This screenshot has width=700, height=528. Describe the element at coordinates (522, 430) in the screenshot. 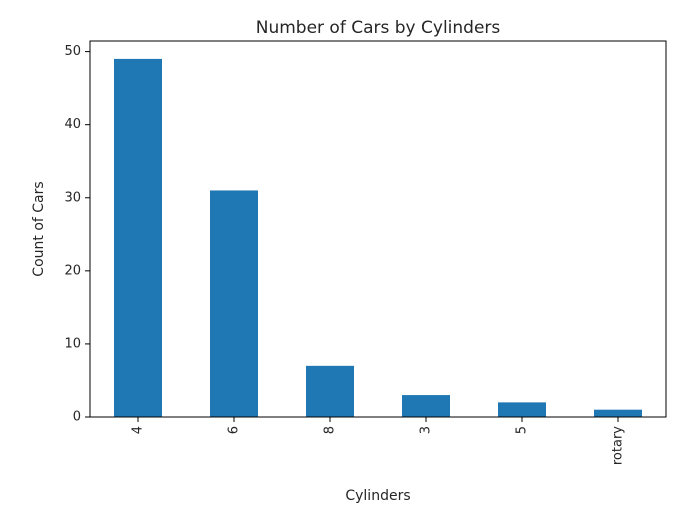

I see `x-tick-label: 5` at that location.